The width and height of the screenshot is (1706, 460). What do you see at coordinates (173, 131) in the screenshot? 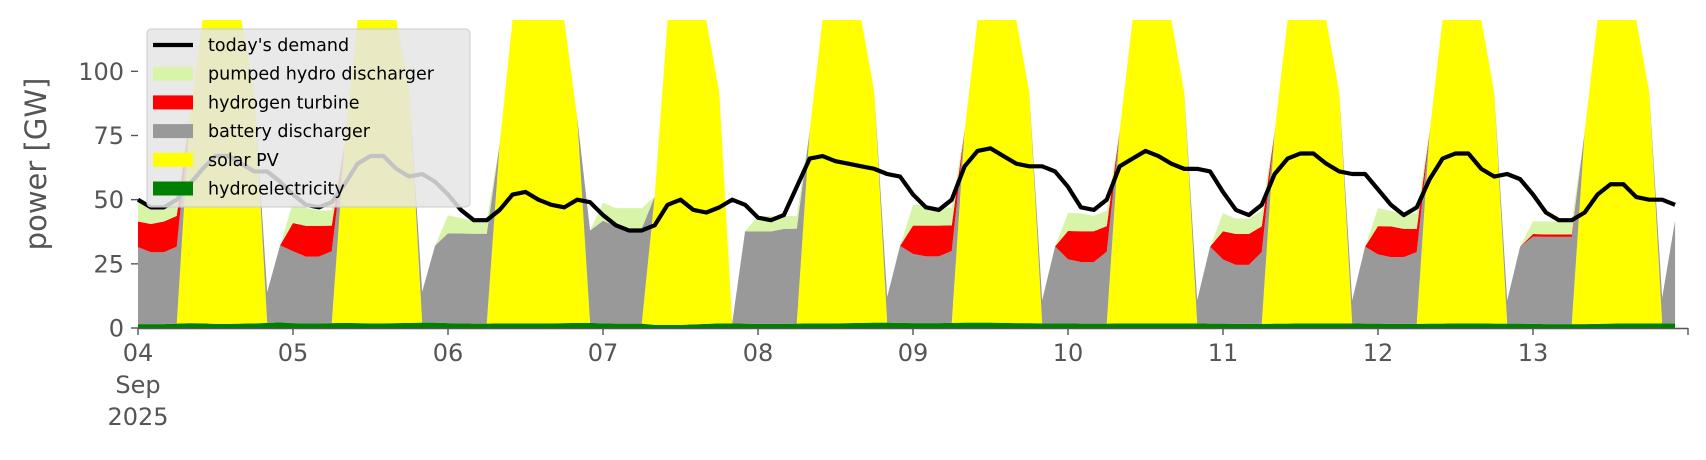
I see `legend-swatch-battery-discharger` at bounding box center [173, 131].